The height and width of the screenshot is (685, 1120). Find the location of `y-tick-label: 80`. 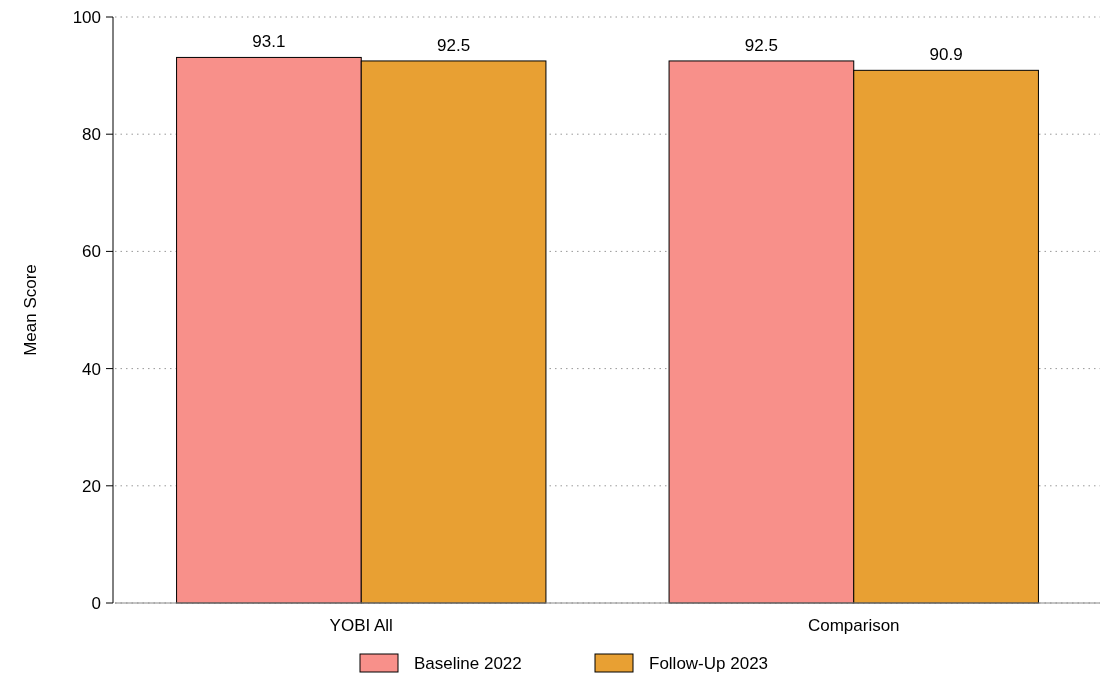

y-tick-label: 80 is located at coordinates (91, 135).